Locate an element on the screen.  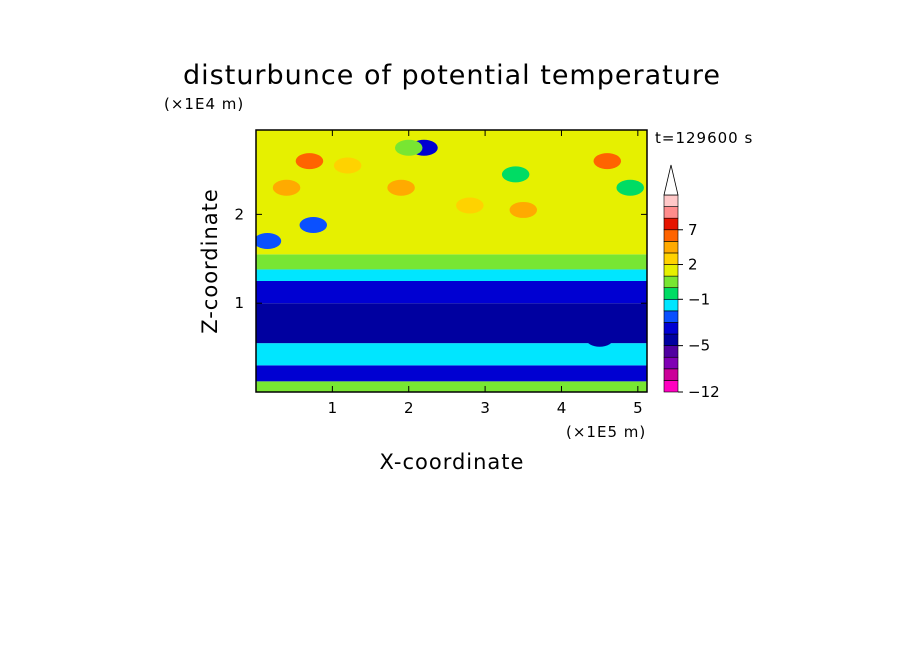
x-tick-label-4: 4 is located at coordinates (562, 408).